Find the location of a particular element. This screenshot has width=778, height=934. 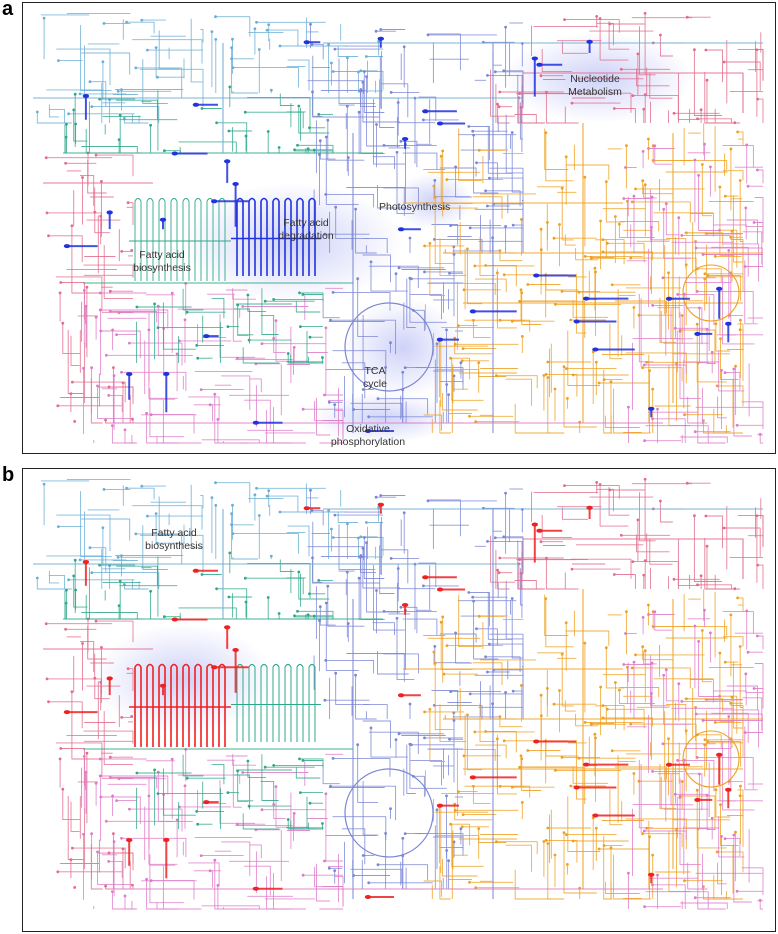

panel-b-letter: b is located at coordinates (8, 475).